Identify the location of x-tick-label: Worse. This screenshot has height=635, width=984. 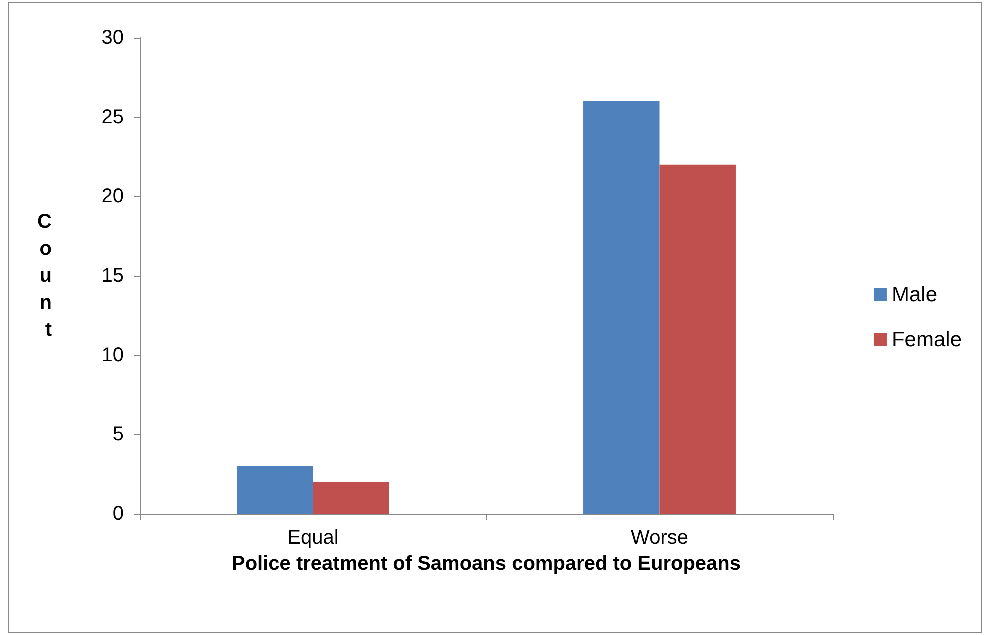
(659, 538).